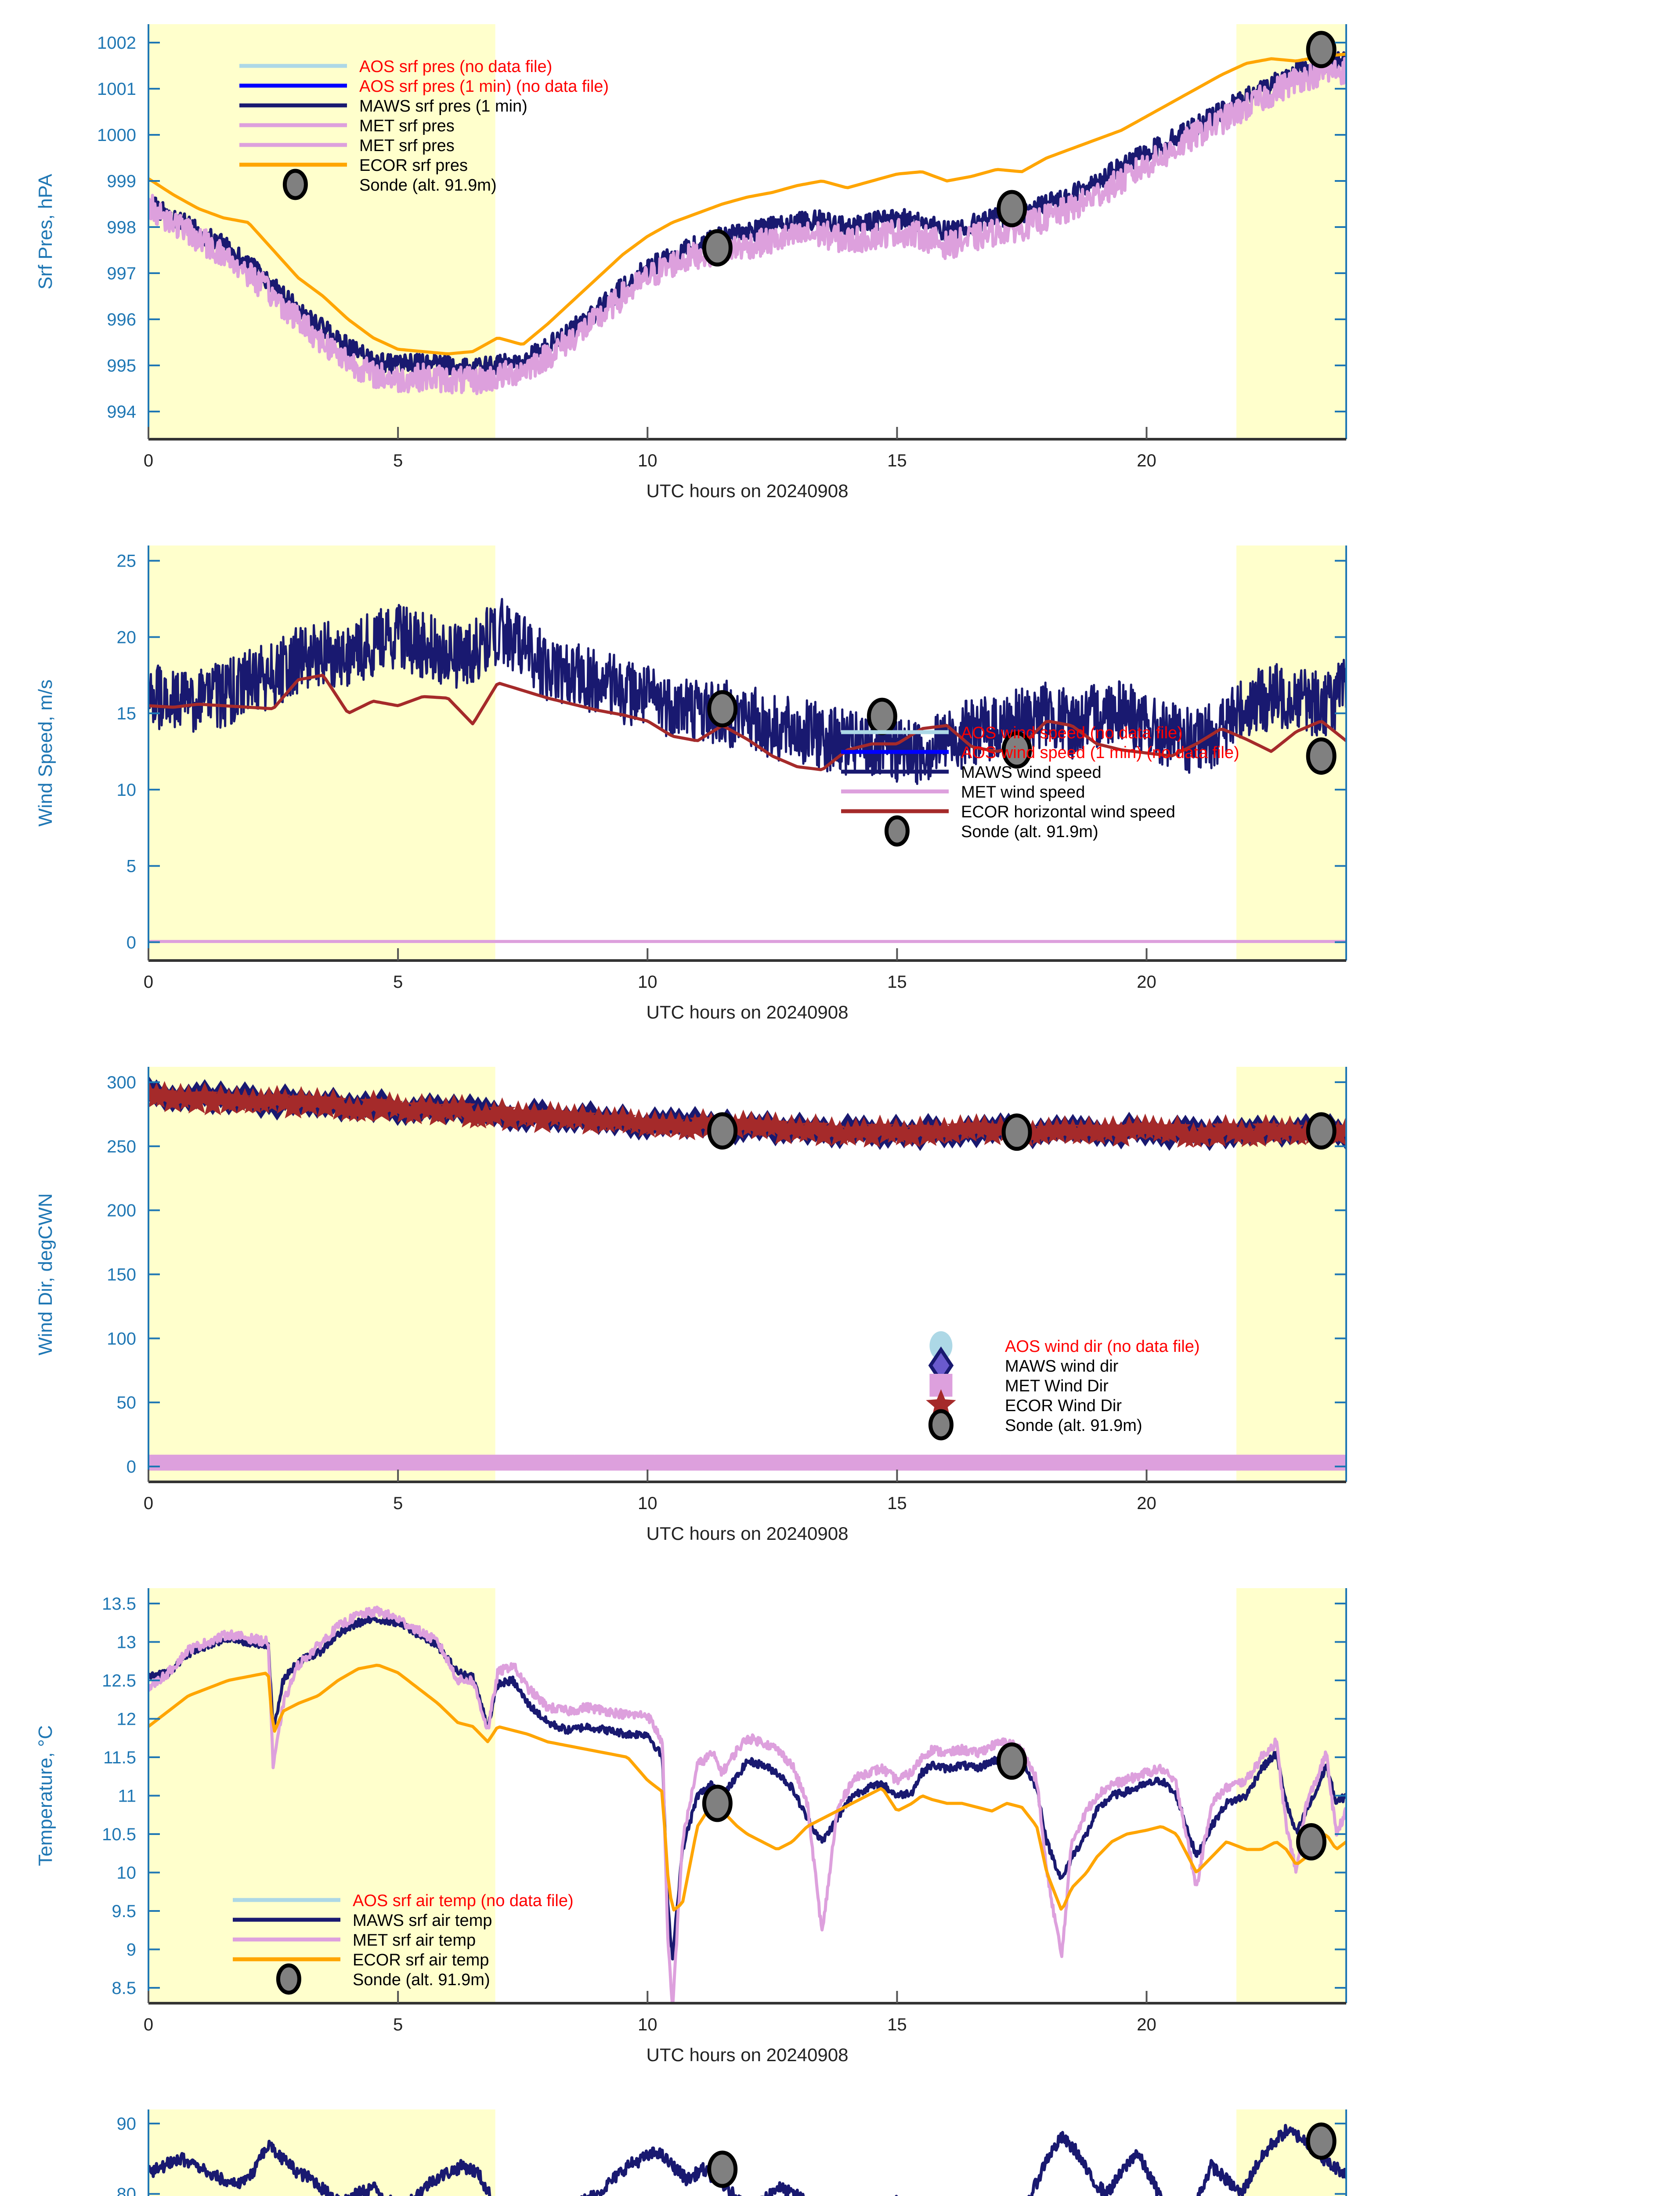 This screenshot has height=2196, width=1680. Describe the element at coordinates (124, 1912) in the screenshot. I see `y-tick-label: 9.5` at that location.